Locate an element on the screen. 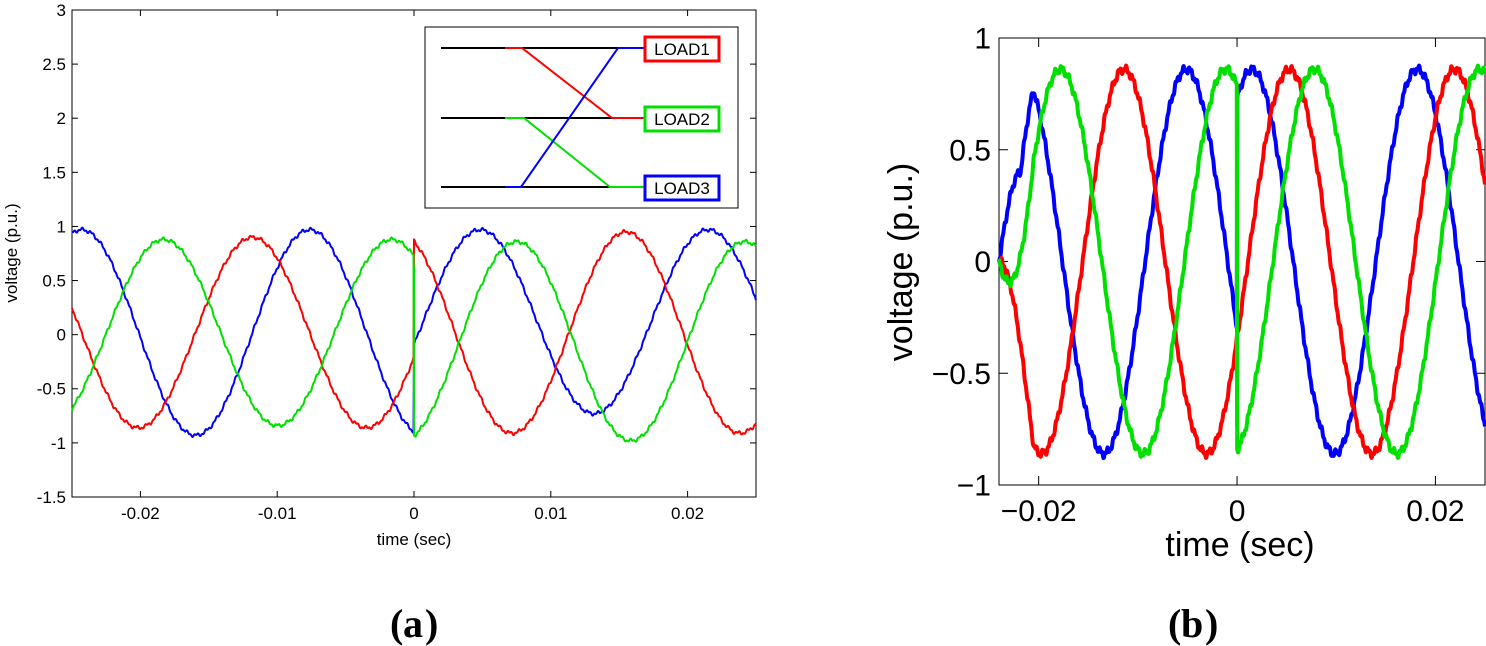 Image resolution: width=1486 pixels, height=646 pixels. y-tick-label: −0.5 is located at coordinates (961, 374).